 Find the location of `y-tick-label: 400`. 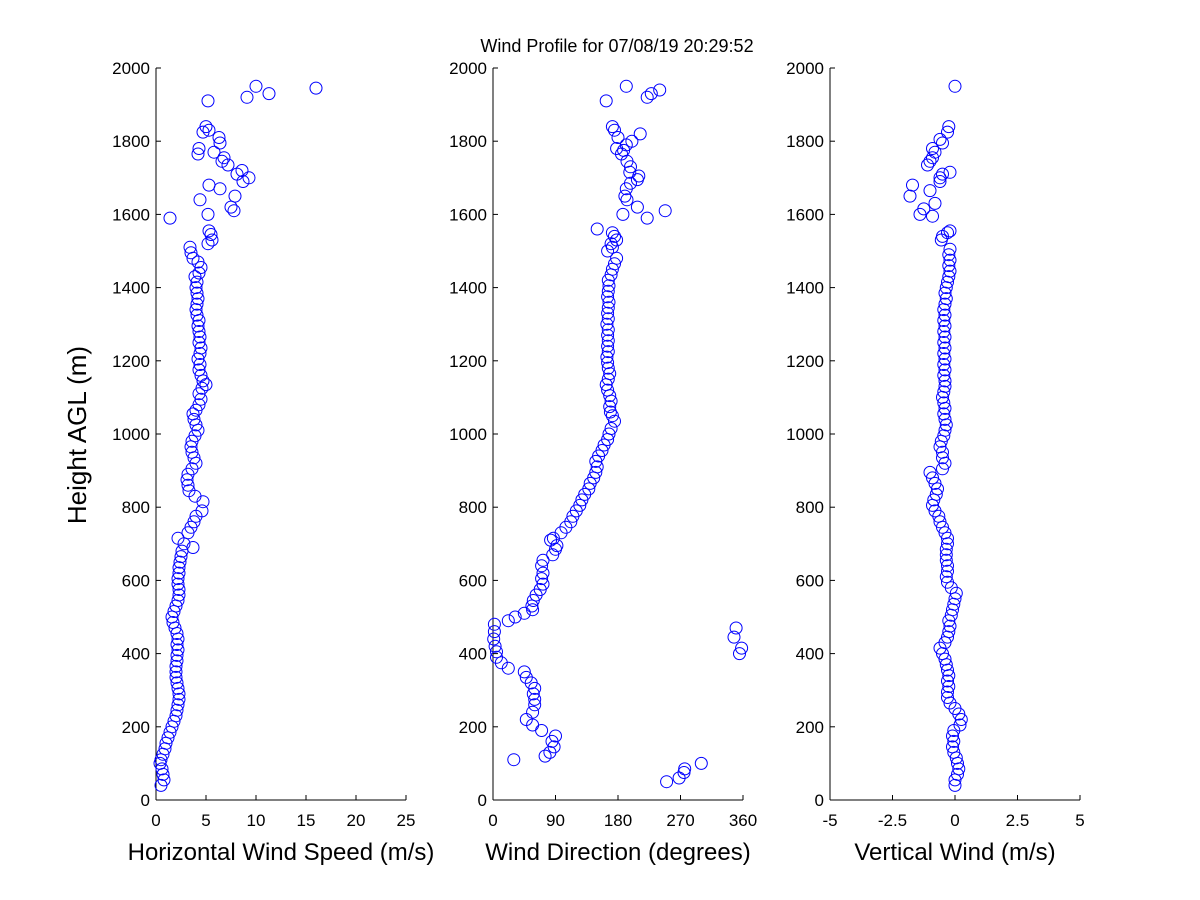

y-tick-label: 400 is located at coordinates (136, 654).